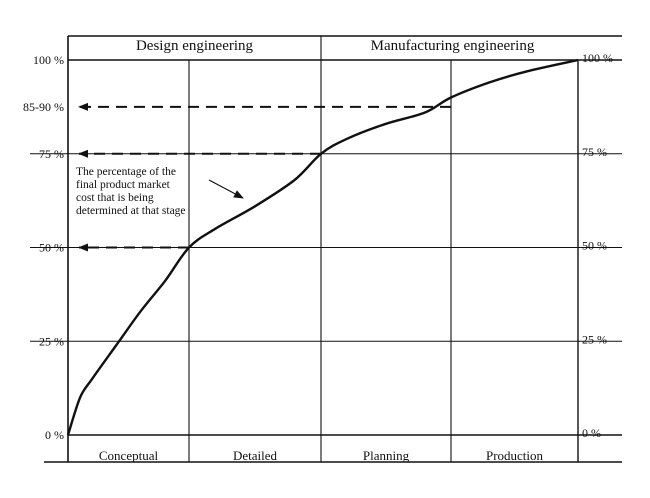  Describe the element at coordinates (48, 60) in the screenshot. I see `y-tick-left-5: 100 %` at that location.